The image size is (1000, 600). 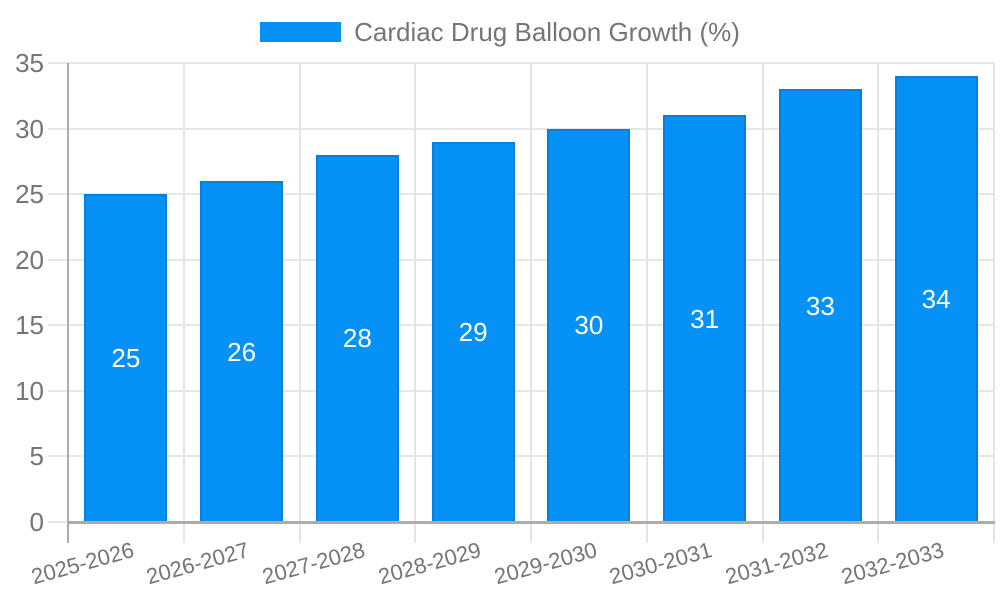 I want to click on x-tick-label: 2028-2029, so click(x=429, y=563).